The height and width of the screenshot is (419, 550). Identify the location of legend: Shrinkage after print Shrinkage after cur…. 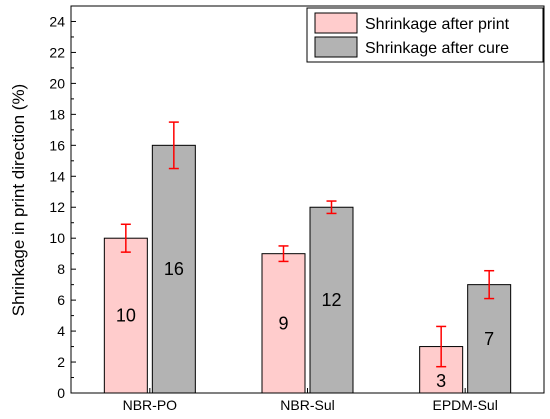
(425, 35).